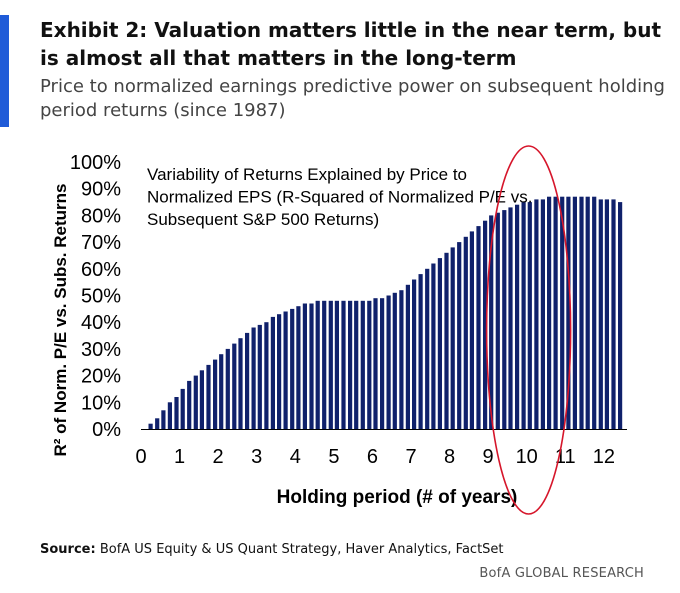  What do you see at coordinates (95, 163) in the screenshot?
I see `y-tick-label: 100%` at bounding box center [95, 163].